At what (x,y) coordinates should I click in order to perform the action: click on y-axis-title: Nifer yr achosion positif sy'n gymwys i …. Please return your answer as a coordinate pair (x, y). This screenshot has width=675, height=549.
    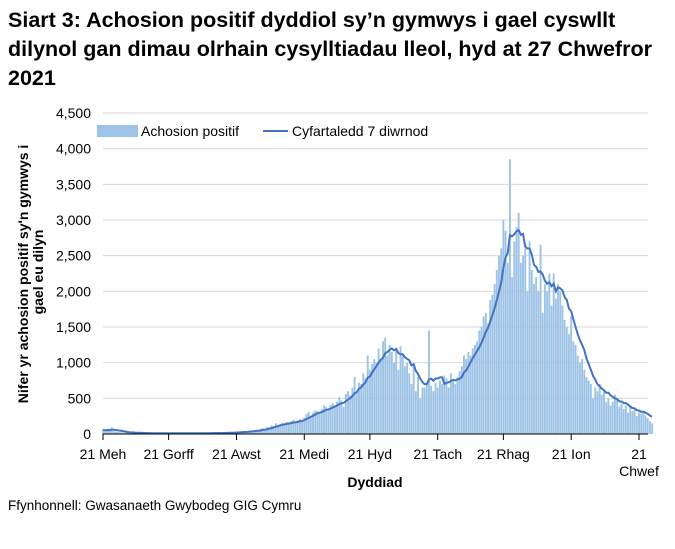
    Looking at the image, I should click on (30, 272).